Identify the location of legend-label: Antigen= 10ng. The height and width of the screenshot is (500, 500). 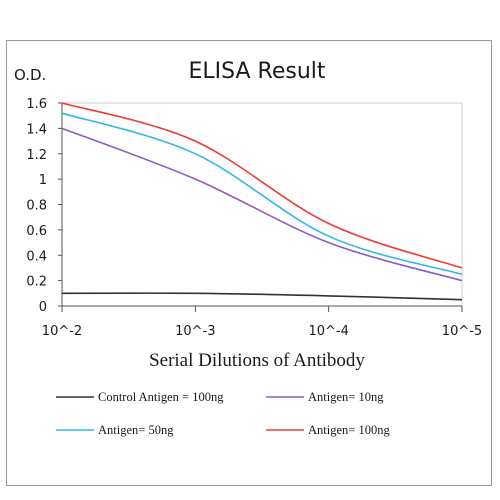
(346, 397).